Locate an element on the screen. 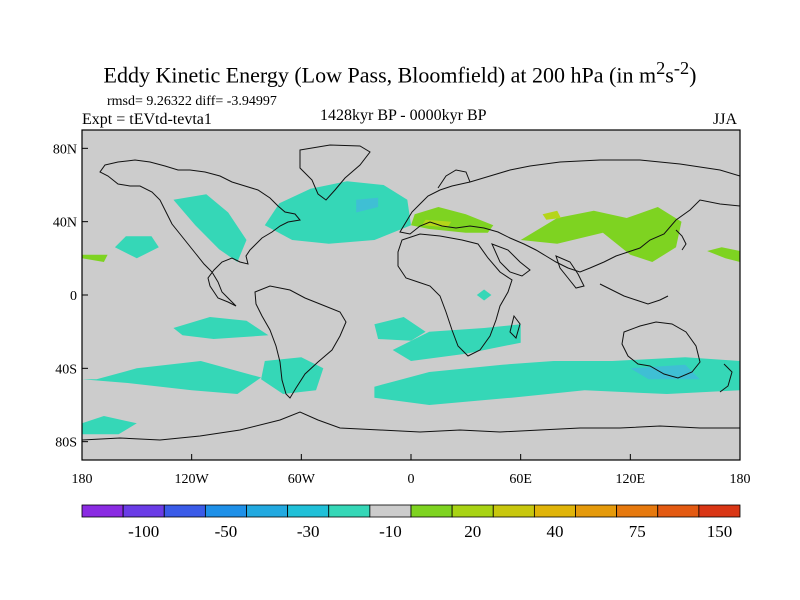  x-axis-ticks: 180 120W 60W 0 60E 120E 180 is located at coordinates (411, 470).